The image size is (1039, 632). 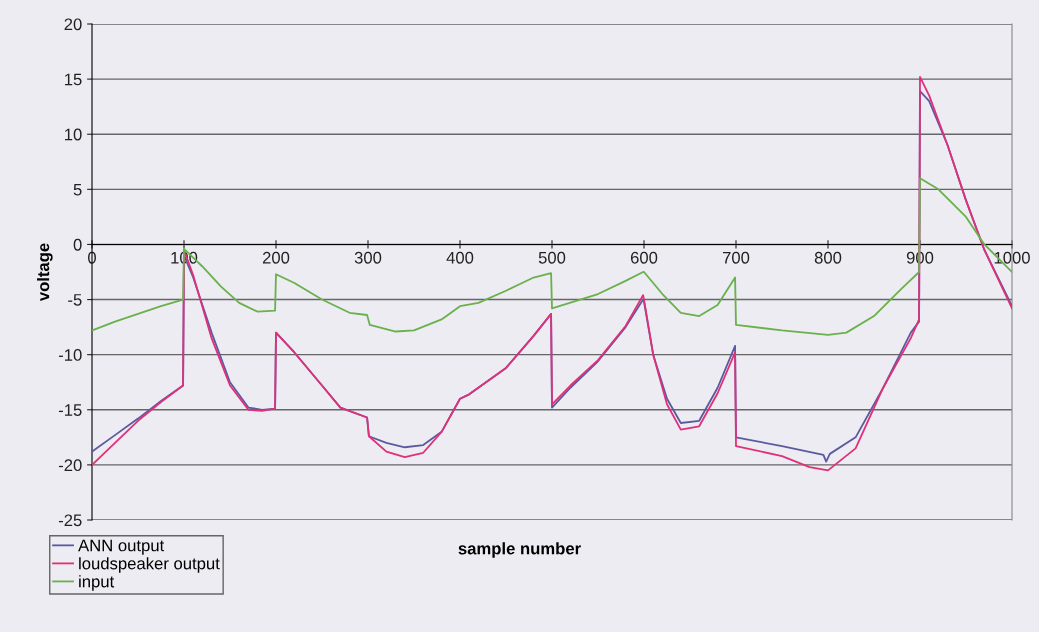 What do you see at coordinates (73, 79) in the screenshot?
I see `y-tick-label: 15` at bounding box center [73, 79].